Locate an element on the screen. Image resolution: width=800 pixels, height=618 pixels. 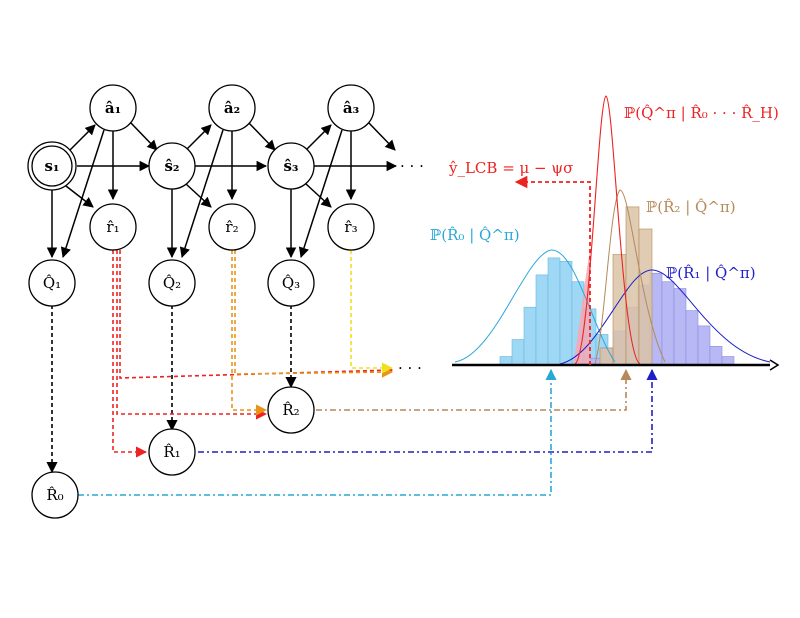
node-Q3-label: Q̂₃ is located at coordinates (291, 283).